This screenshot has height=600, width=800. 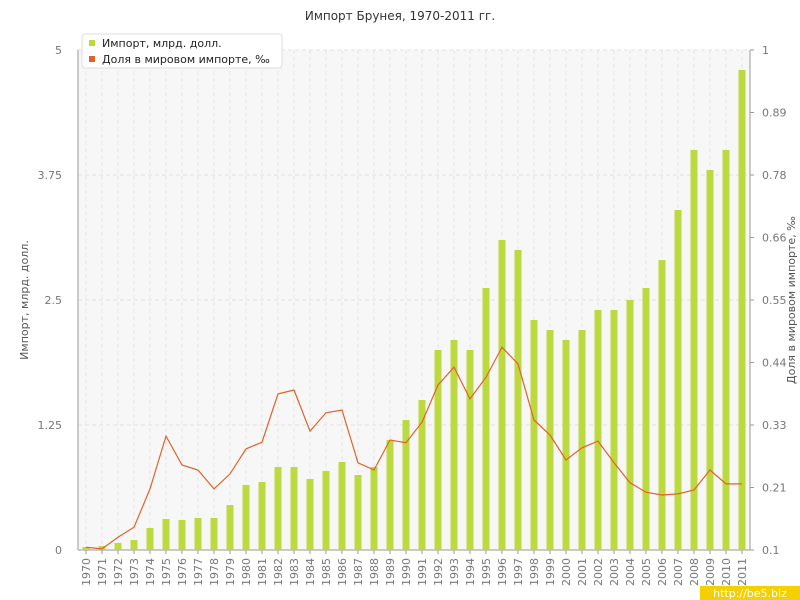 I want to click on x-tick-label: 2006, so click(x=662, y=572).